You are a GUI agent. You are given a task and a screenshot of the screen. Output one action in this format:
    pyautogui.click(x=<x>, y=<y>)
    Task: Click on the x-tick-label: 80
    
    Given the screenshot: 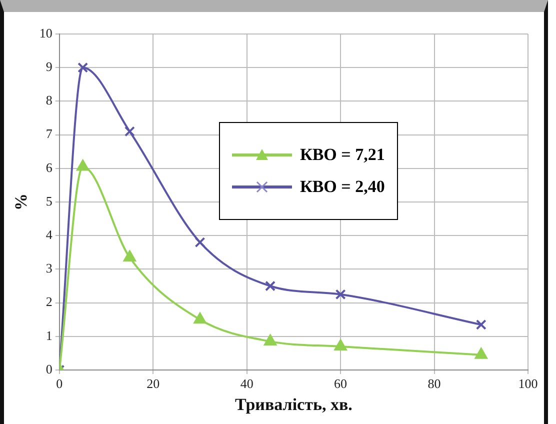 What is the action you would take?
    pyautogui.click(x=434, y=384)
    